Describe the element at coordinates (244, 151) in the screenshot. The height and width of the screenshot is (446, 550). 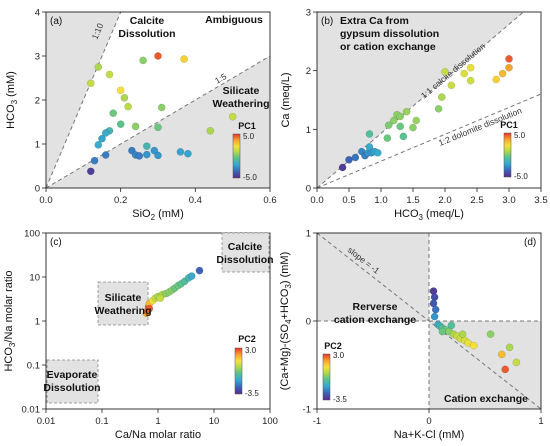
I see `colorbar-a: PC1 5.0 -5.0` at that location.